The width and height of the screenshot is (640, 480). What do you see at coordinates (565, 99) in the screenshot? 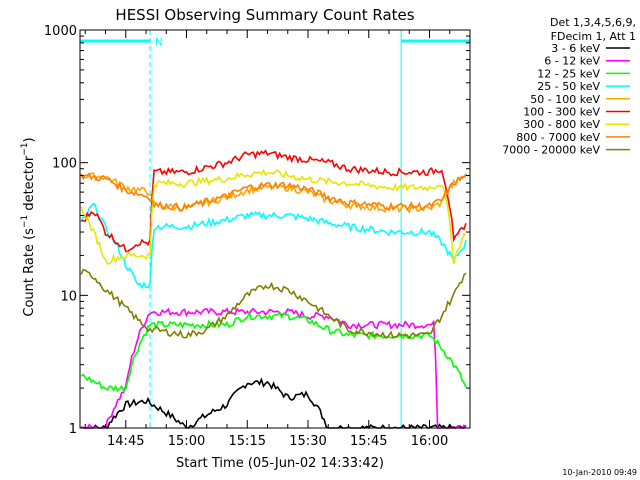
I see `legend-label: 50 - 100 keV` at bounding box center [565, 99].